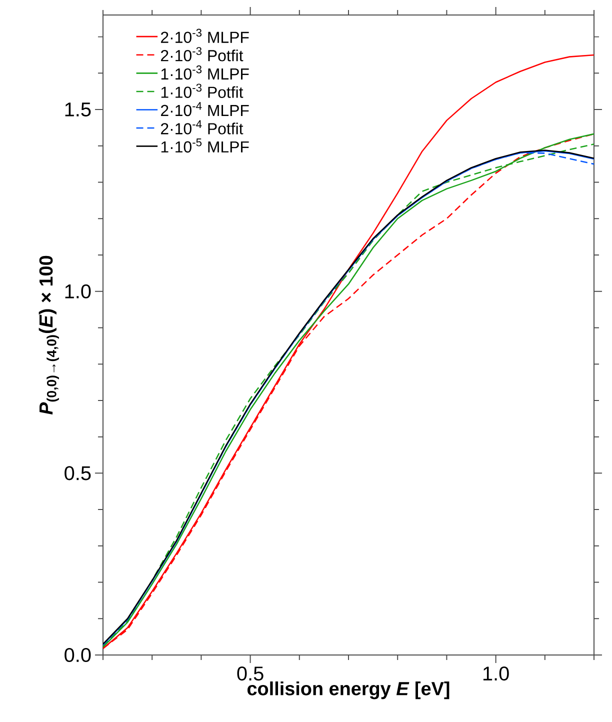 The height and width of the screenshot is (722, 612). What do you see at coordinates (78, 109) in the screenshot?
I see `y-tick-label: 1.5` at bounding box center [78, 109].